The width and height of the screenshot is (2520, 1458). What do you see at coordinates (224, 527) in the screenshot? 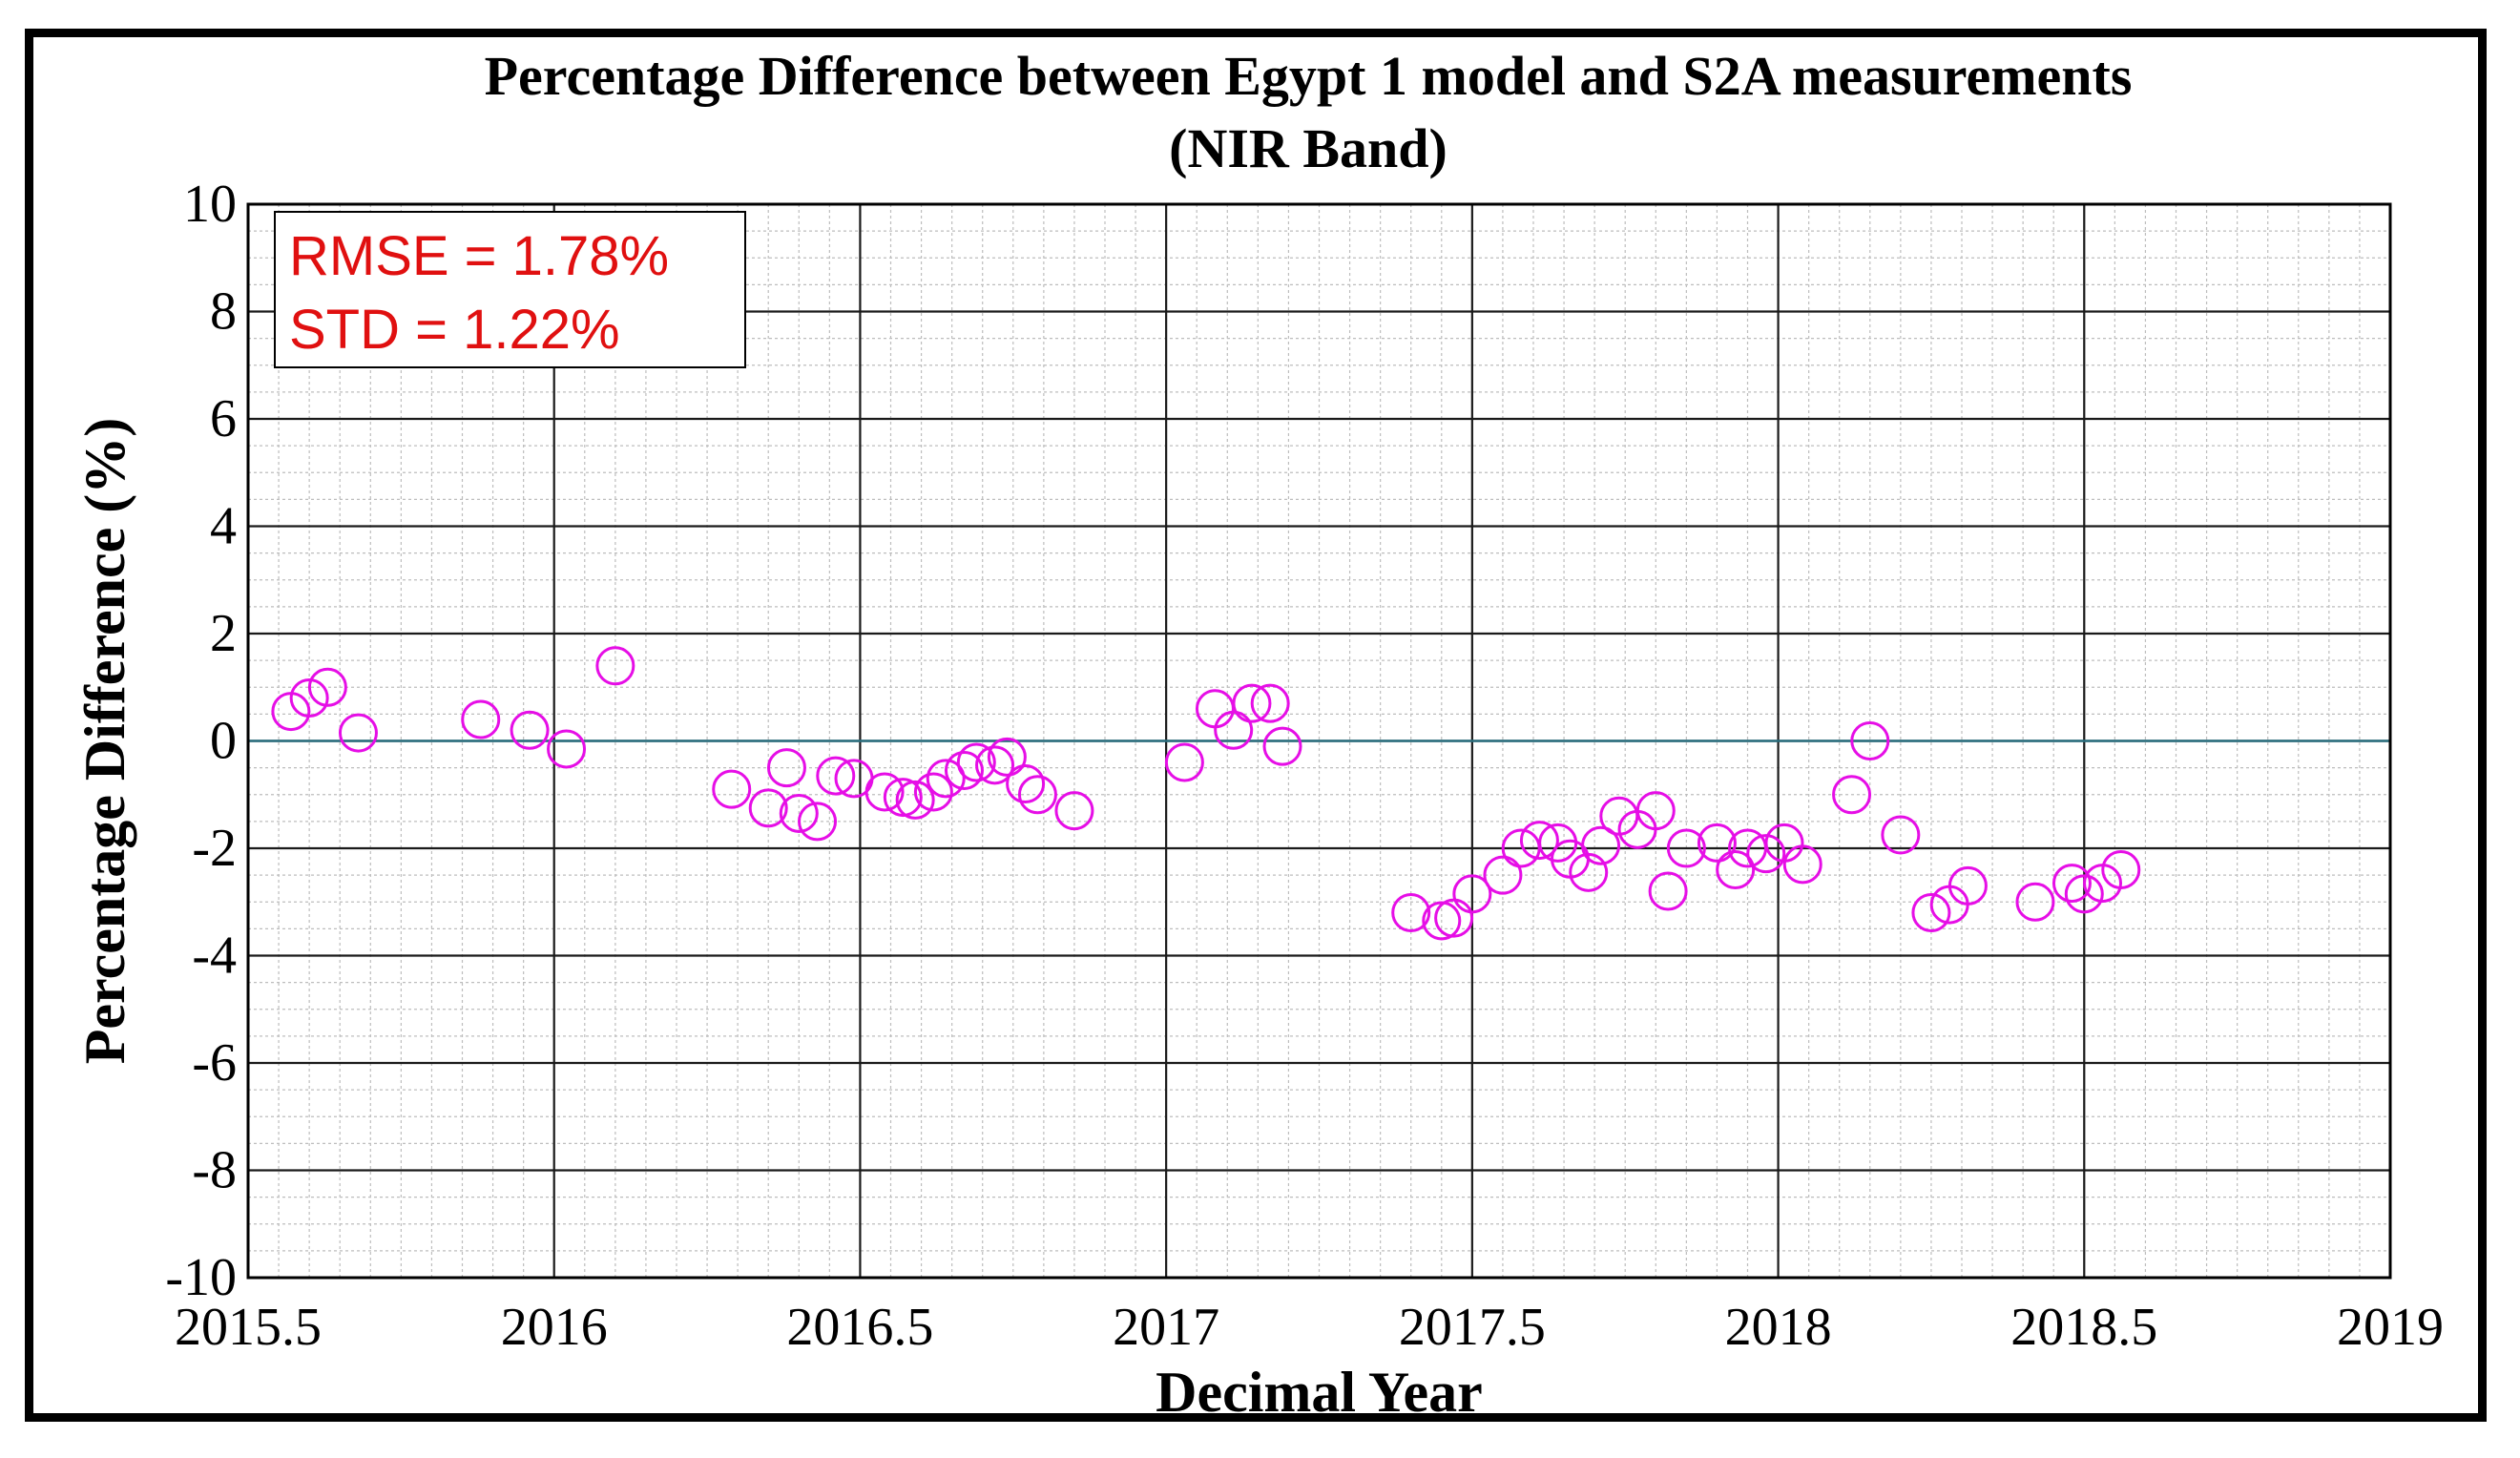
I see `y-tick-label: 4` at bounding box center [224, 527].